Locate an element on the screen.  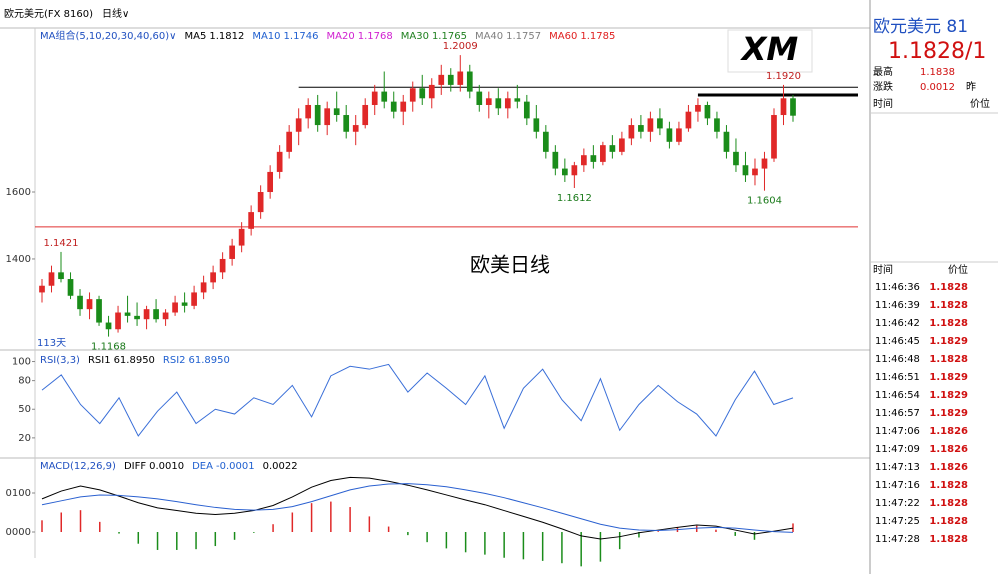
sidebar-price: 1.1828/1 is located at coordinates (937, 51).